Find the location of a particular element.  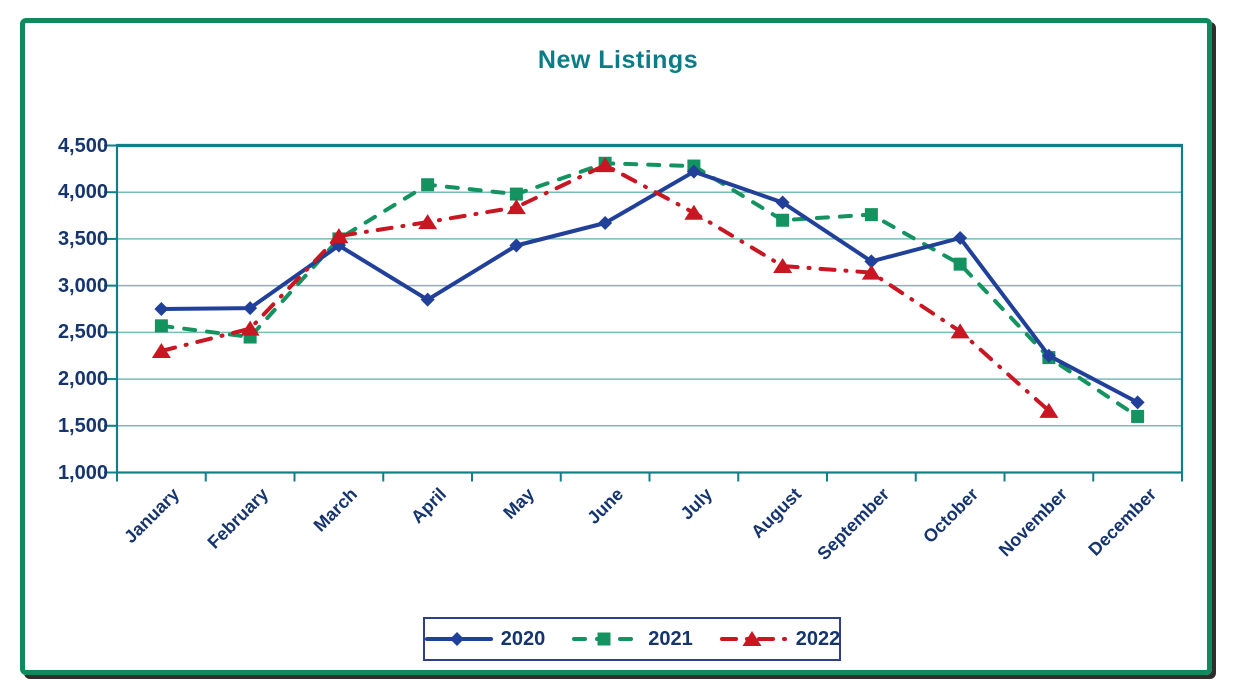

legend-marker-2022 is located at coordinates (752, 638).